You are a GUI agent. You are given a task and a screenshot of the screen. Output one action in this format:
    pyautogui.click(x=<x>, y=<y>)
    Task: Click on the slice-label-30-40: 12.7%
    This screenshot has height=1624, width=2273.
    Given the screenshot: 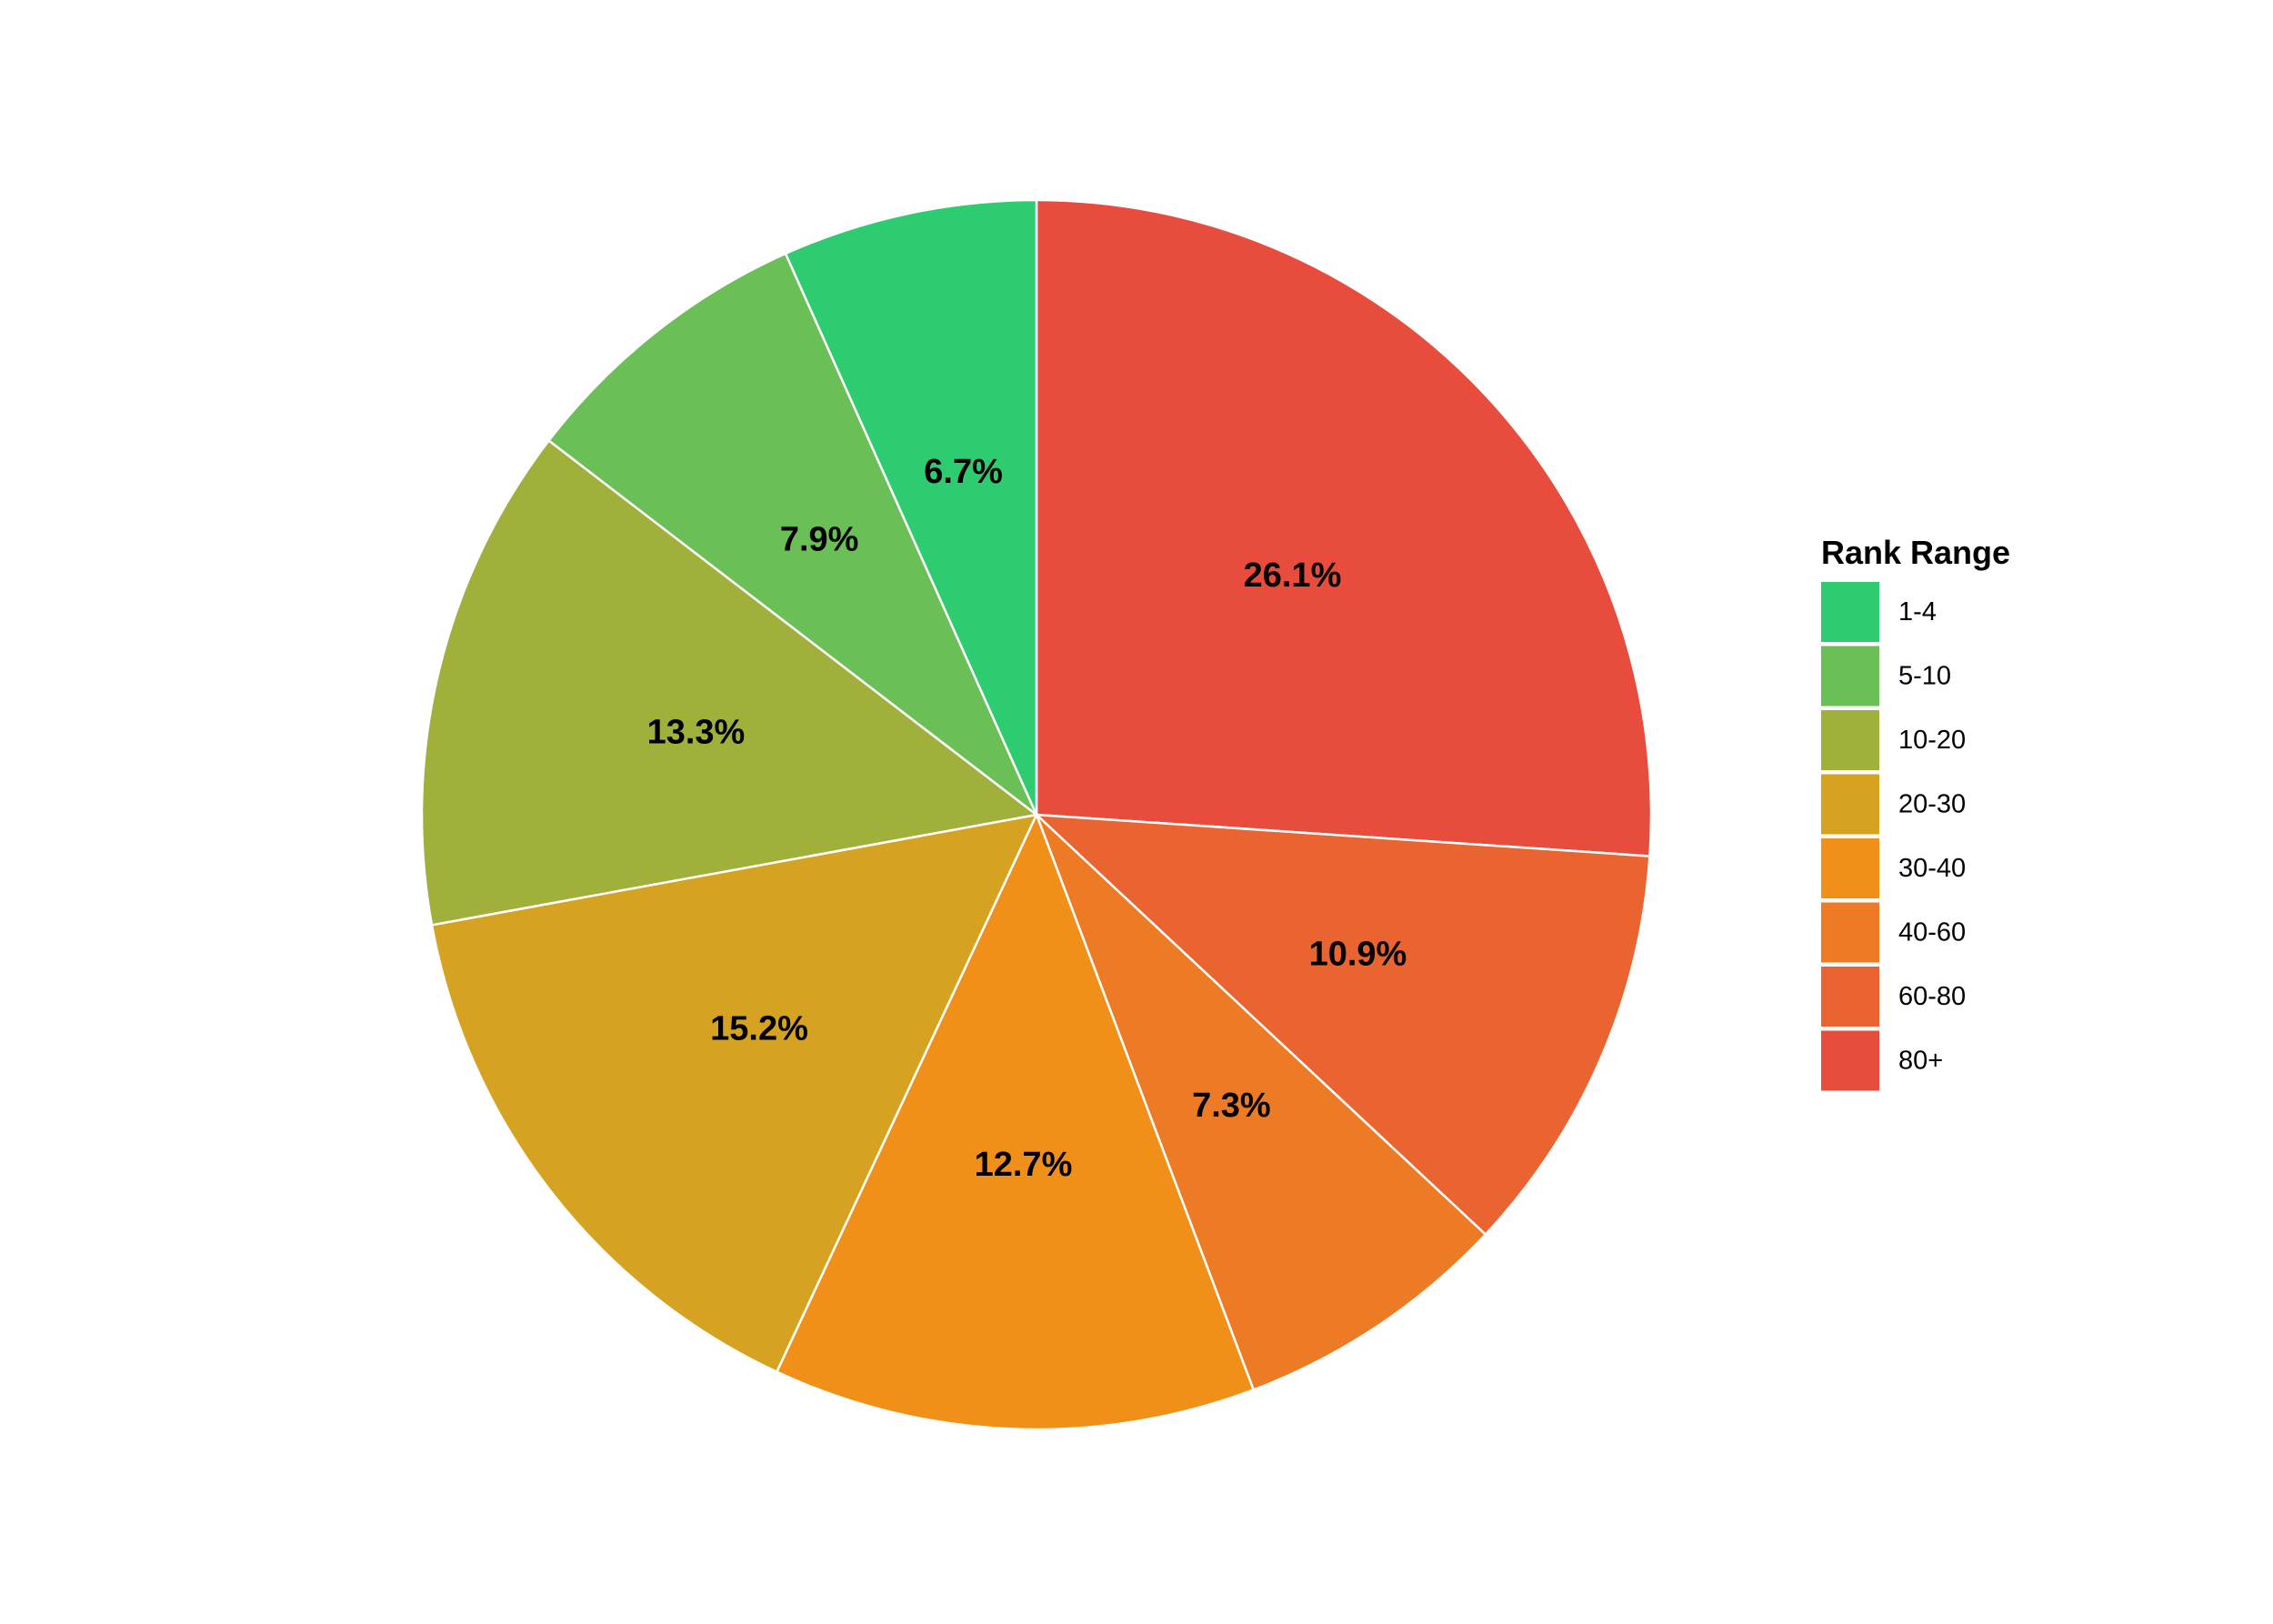 What is the action you would take?
    pyautogui.click(x=1024, y=1165)
    